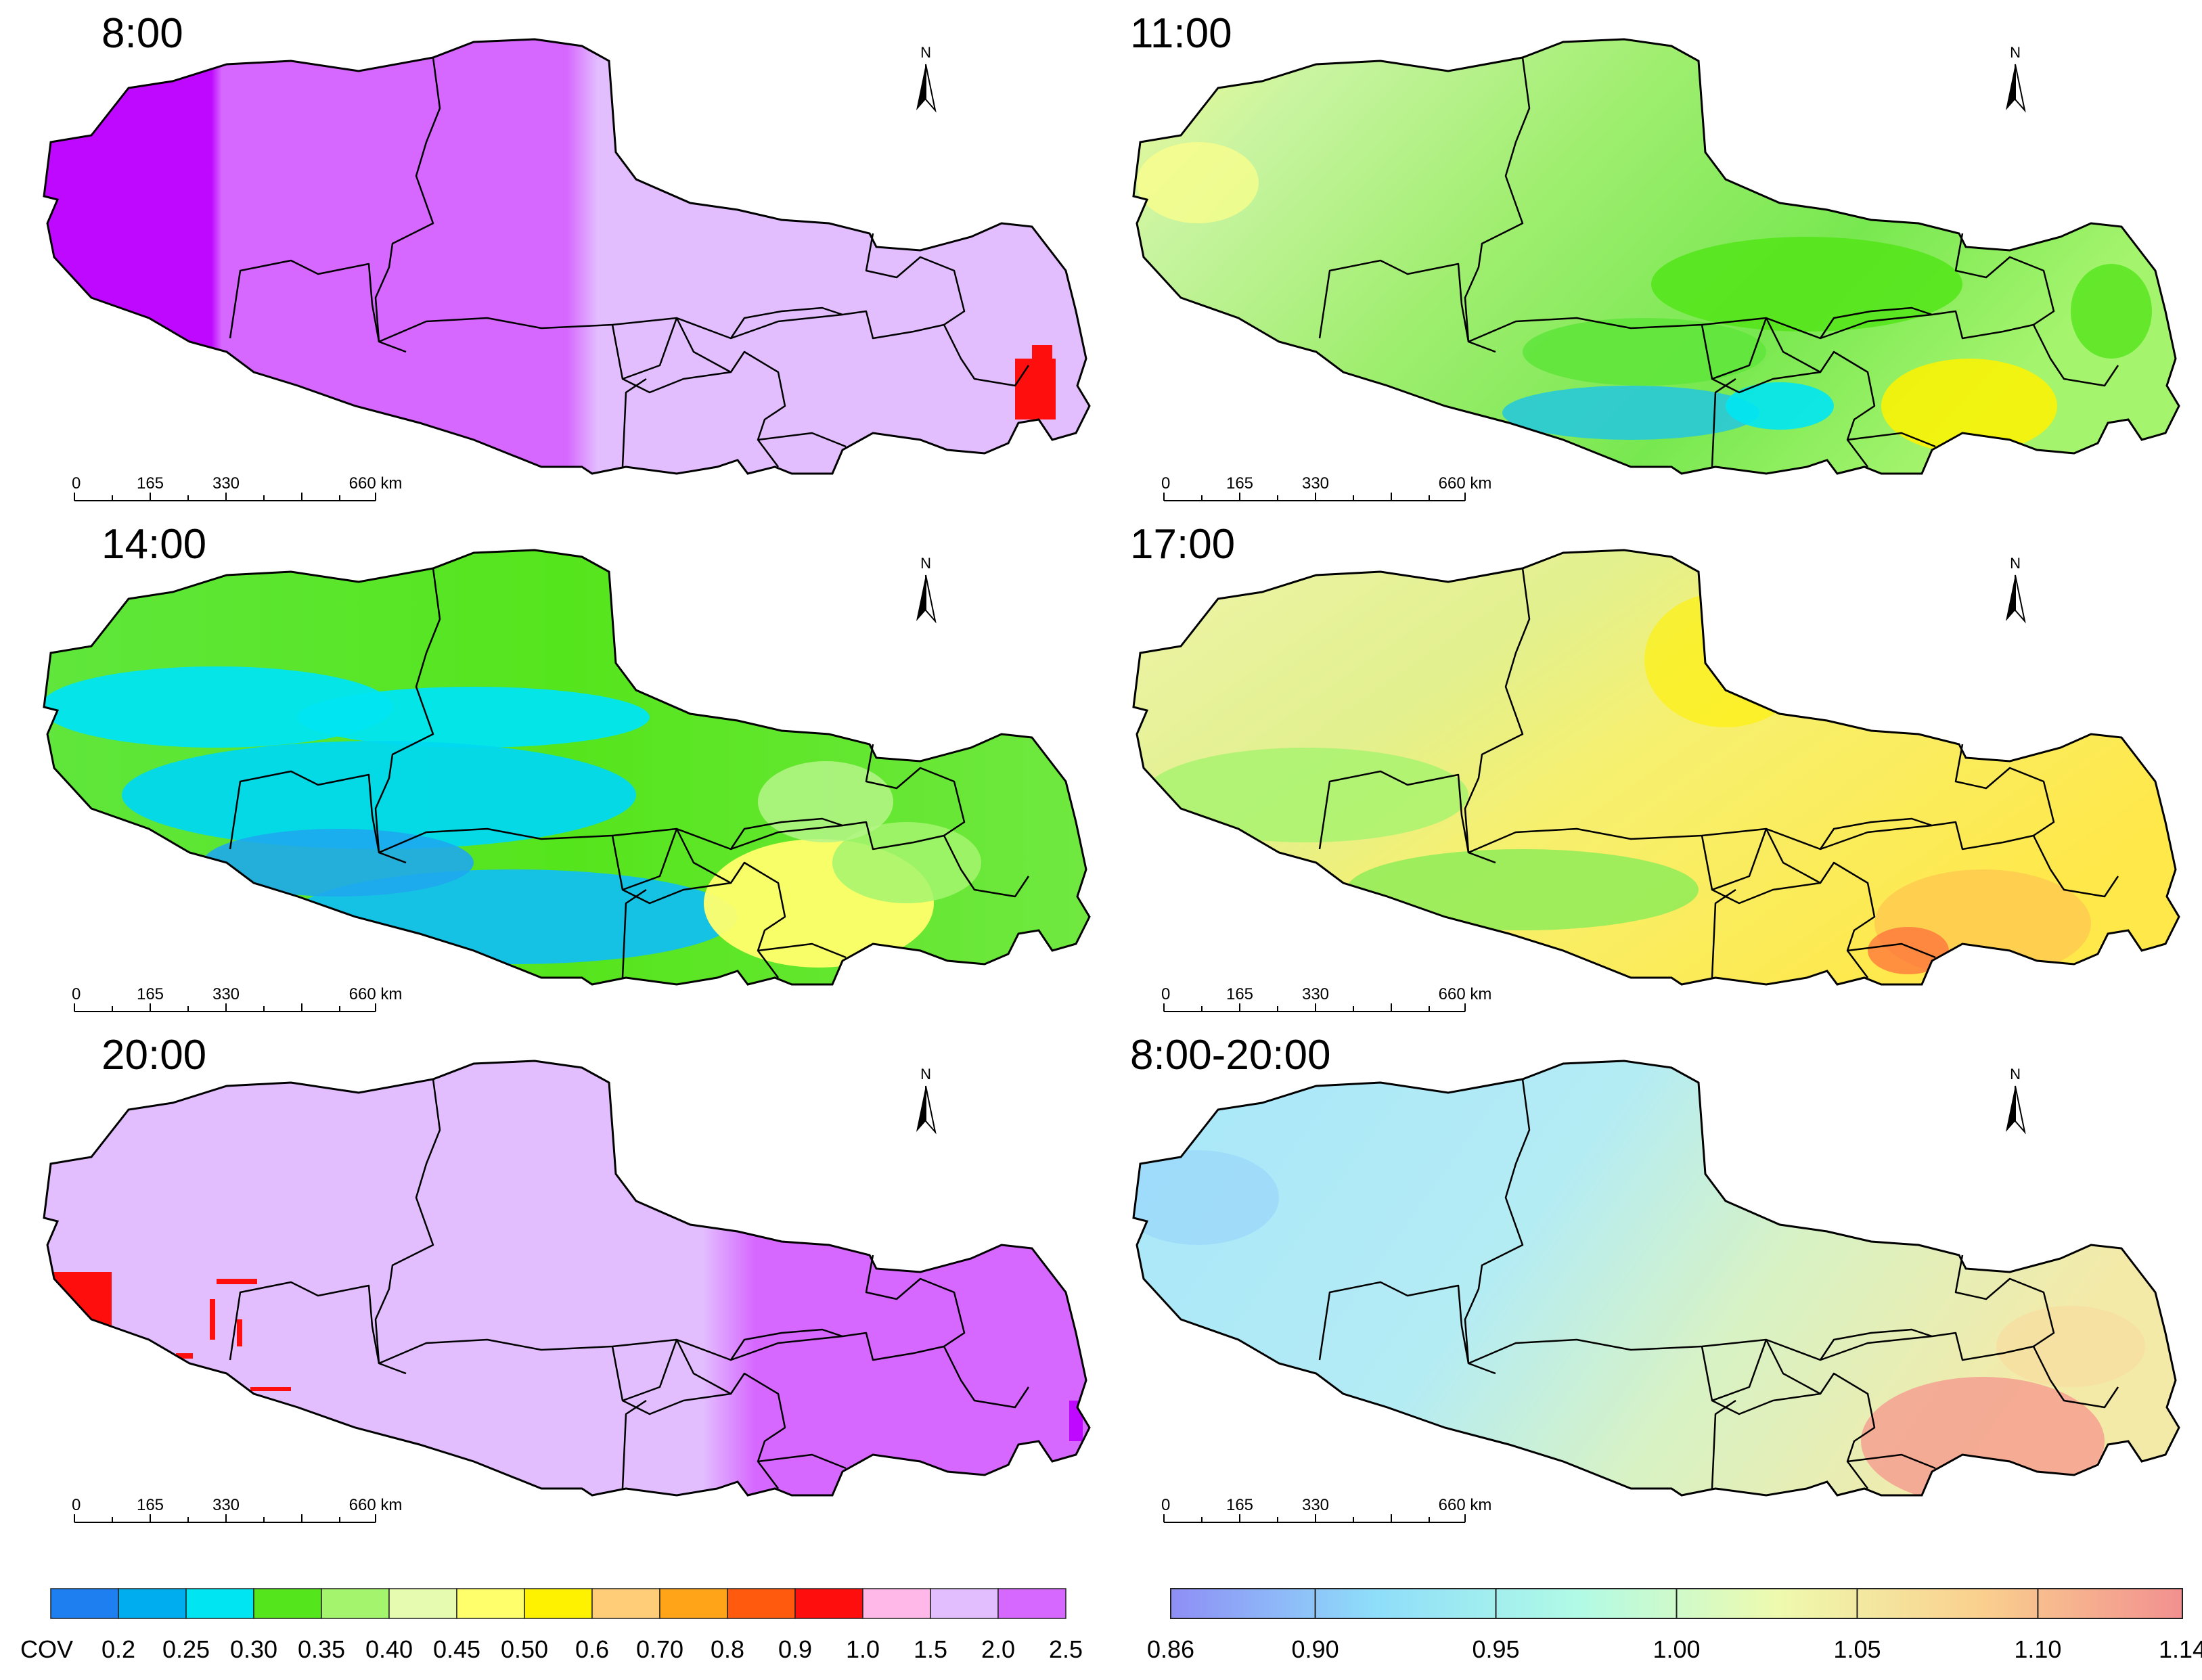 The height and width of the screenshot is (1680, 2202). Describe the element at coordinates (389, 1649) in the screenshot. I see `legend-label: 0.40` at that location.